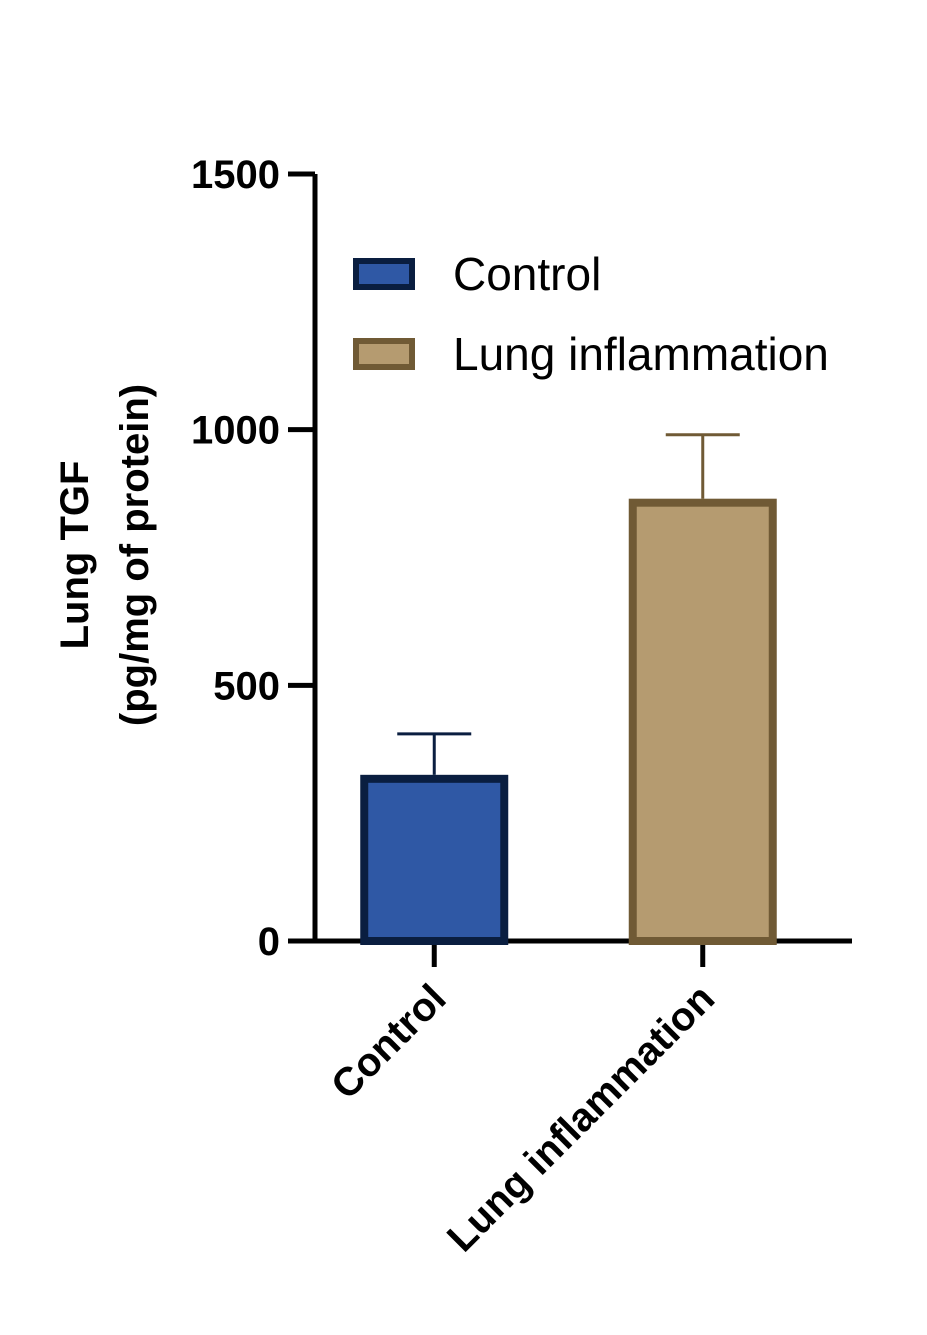  What do you see at coordinates (246, 686) in the screenshot?
I see `y-tick-label: 500` at bounding box center [246, 686].